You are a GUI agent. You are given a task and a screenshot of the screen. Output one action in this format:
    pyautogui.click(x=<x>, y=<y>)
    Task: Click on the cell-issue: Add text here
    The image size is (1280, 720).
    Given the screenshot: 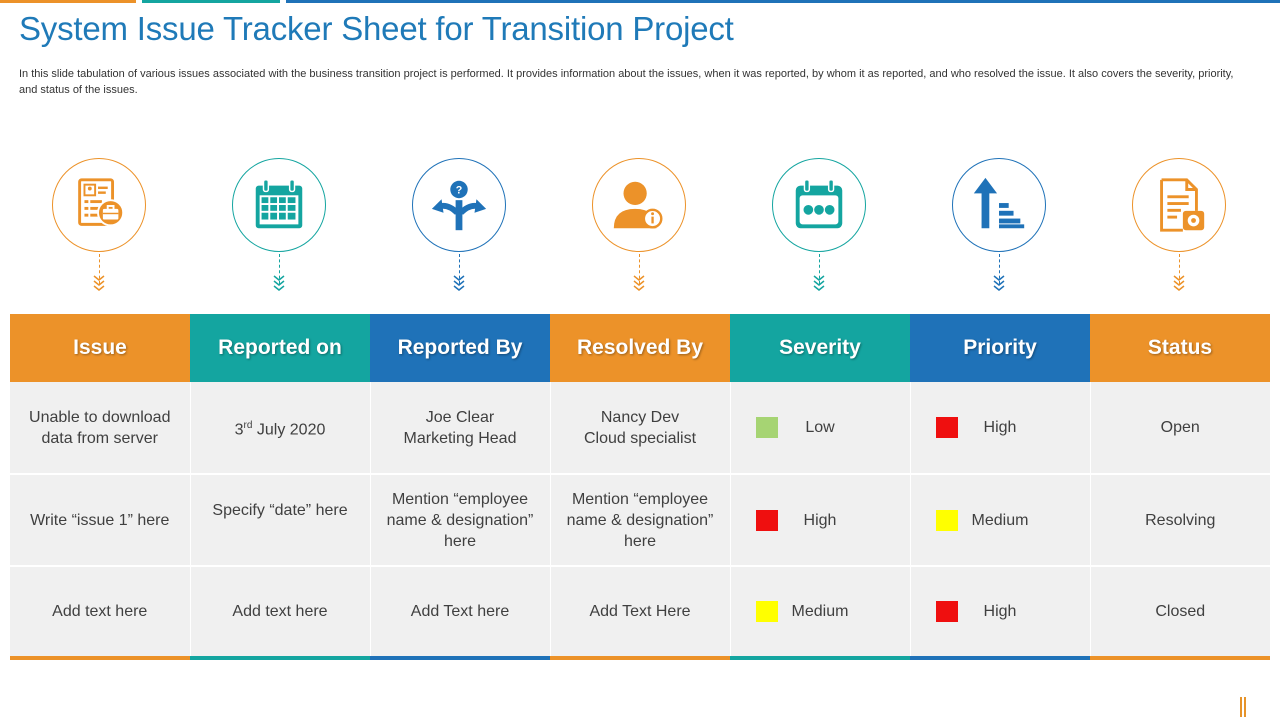 What is the action you would take?
    pyautogui.click(x=100, y=610)
    